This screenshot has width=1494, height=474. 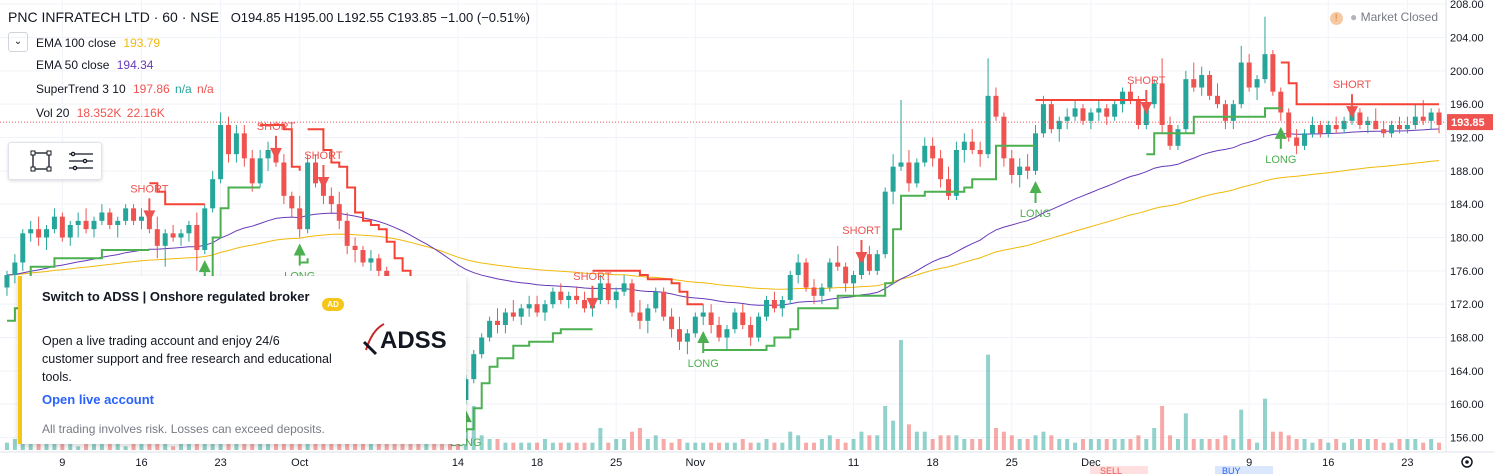 I want to click on indicator-supertrend: SuperTrend 3 10 197.86 n/a n/a, so click(x=125, y=89).